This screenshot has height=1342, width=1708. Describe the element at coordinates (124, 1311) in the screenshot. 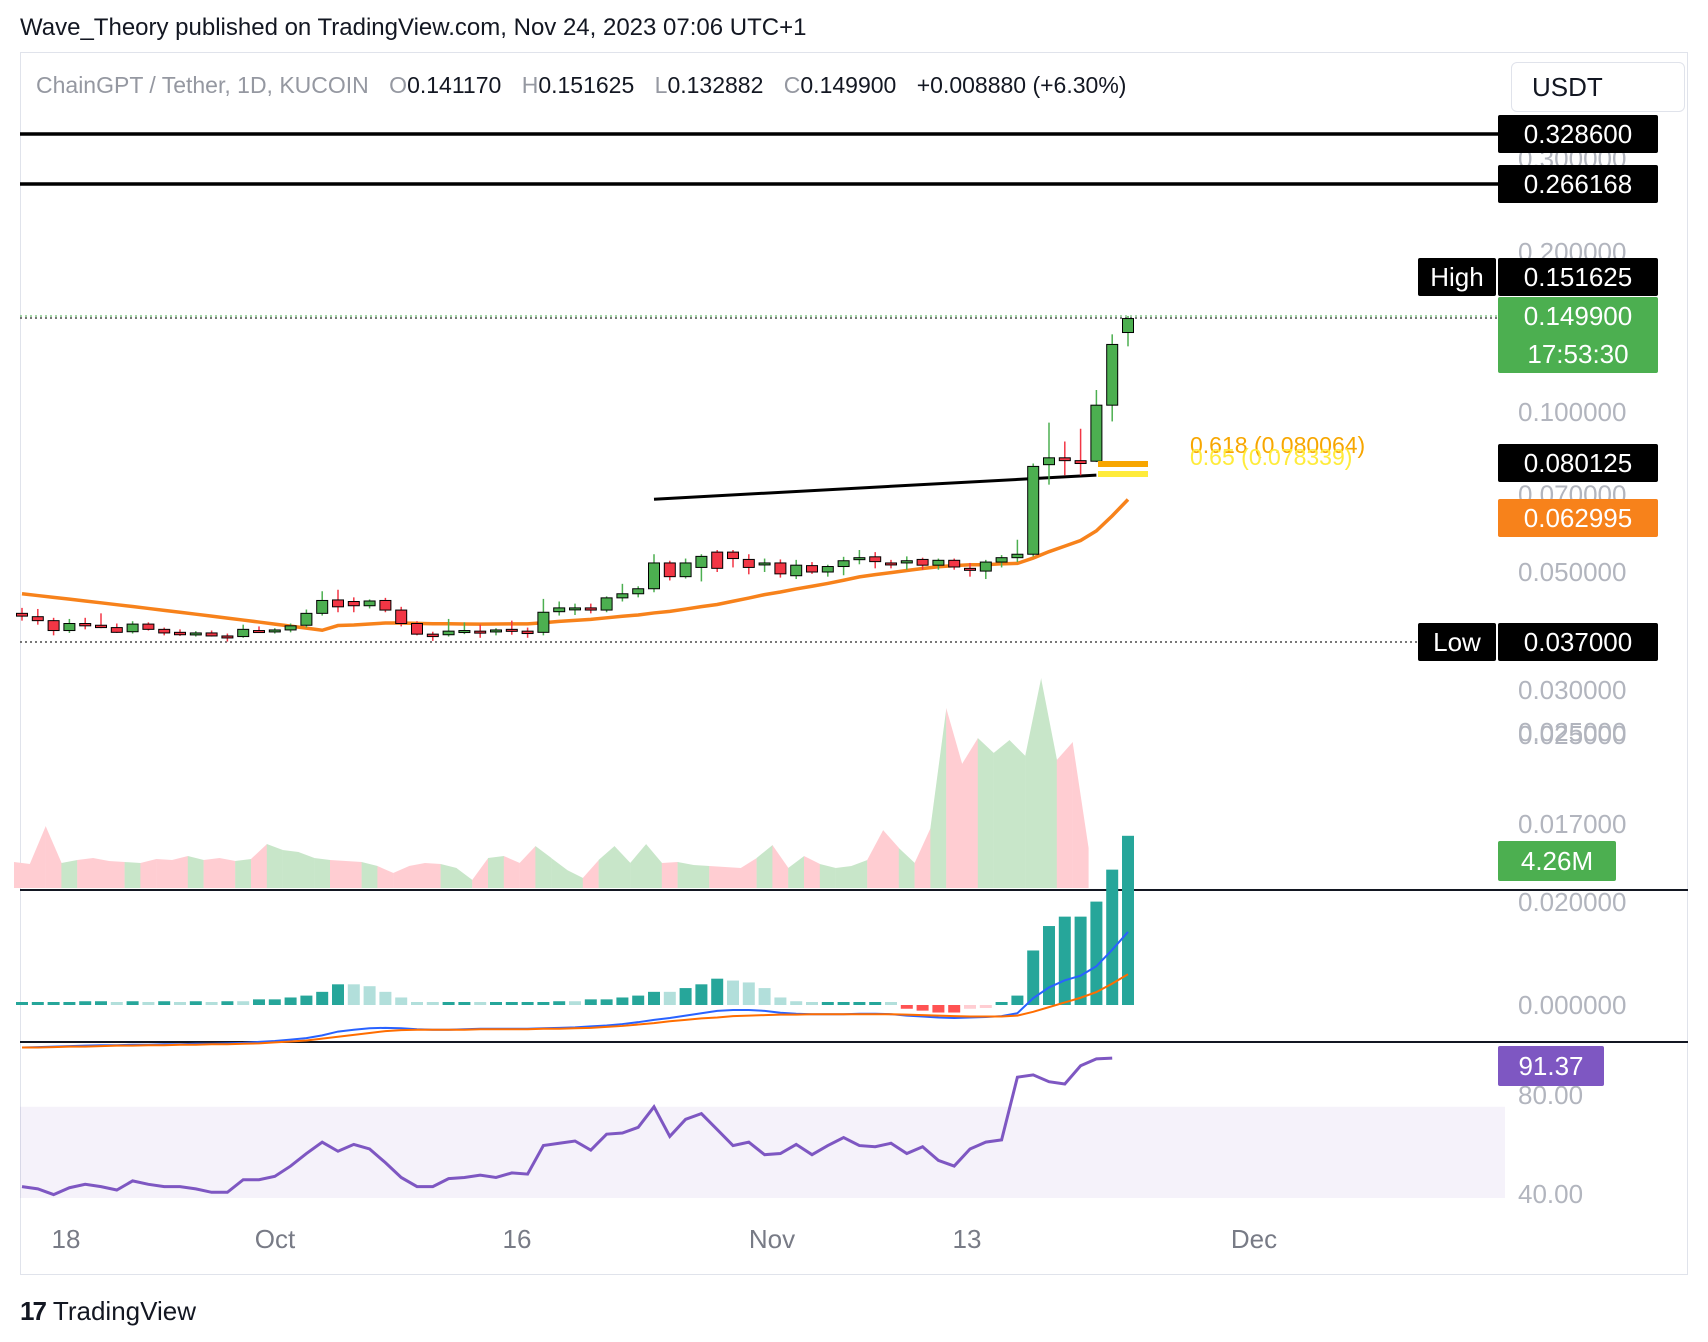

I see `brand-name: TradingView` at that location.